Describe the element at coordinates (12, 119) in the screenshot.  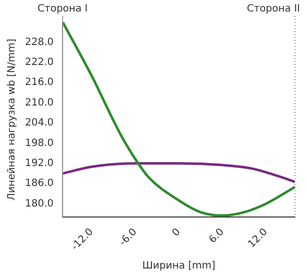
I see `y-axis-title: Линейная нагрузка wb [N/mm]` at that location.